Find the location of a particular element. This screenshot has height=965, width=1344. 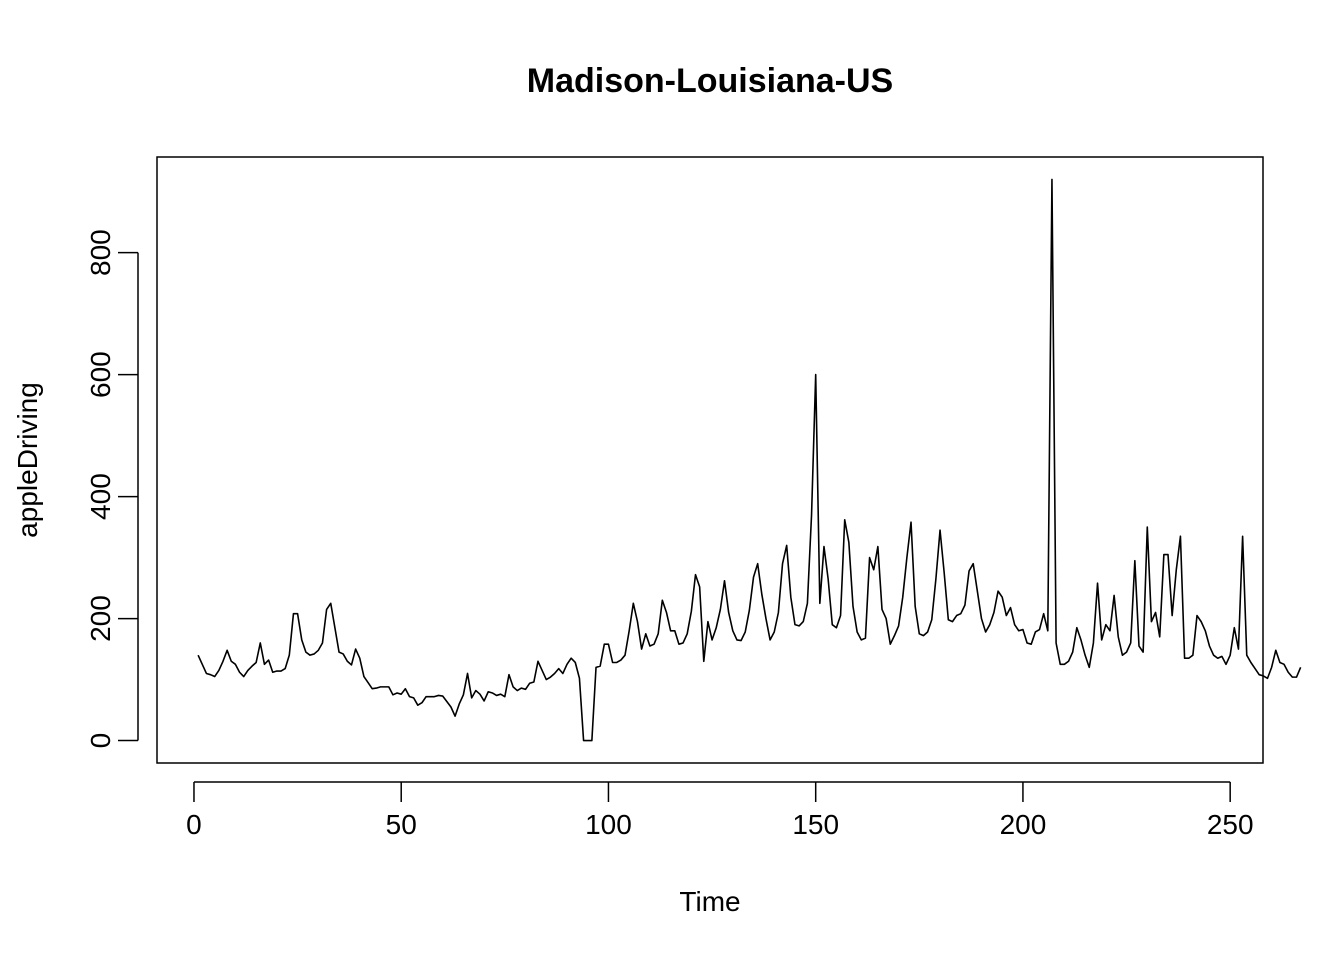

y-tick-label: 800 is located at coordinates (100, 252).